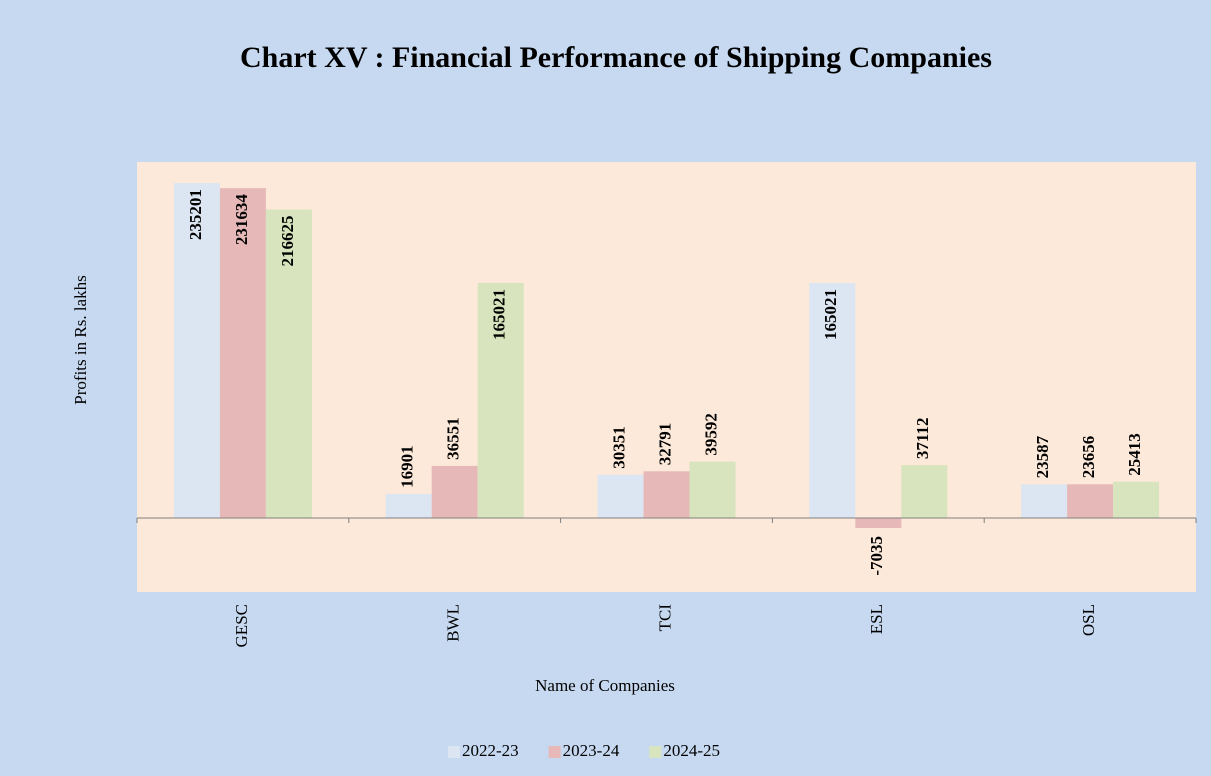 The image size is (1211, 776). Describe the element at coordinates (1042, 456) in the screenshot. I see `data-label: 23587` at that location.